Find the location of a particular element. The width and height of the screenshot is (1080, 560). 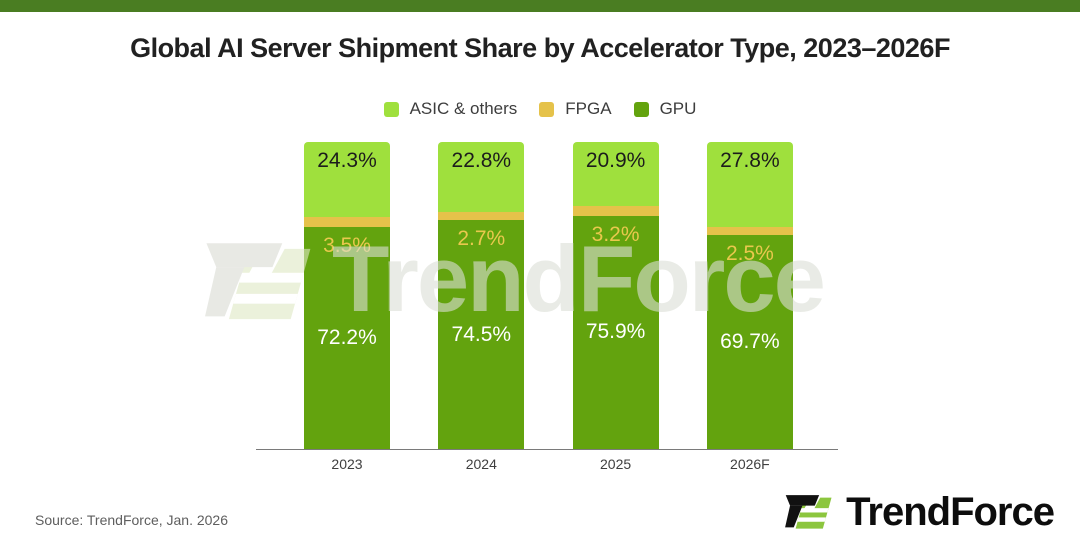

legend-item-fpga: FPGA is located at coordinates (575, 109).